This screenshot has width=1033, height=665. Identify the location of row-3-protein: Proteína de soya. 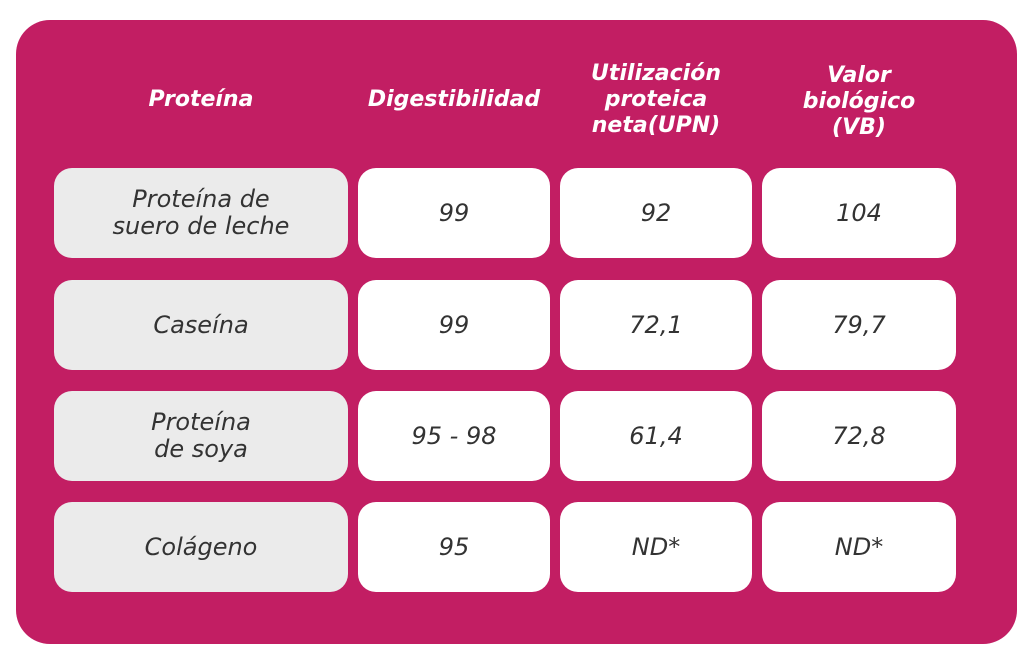
(201, 436).